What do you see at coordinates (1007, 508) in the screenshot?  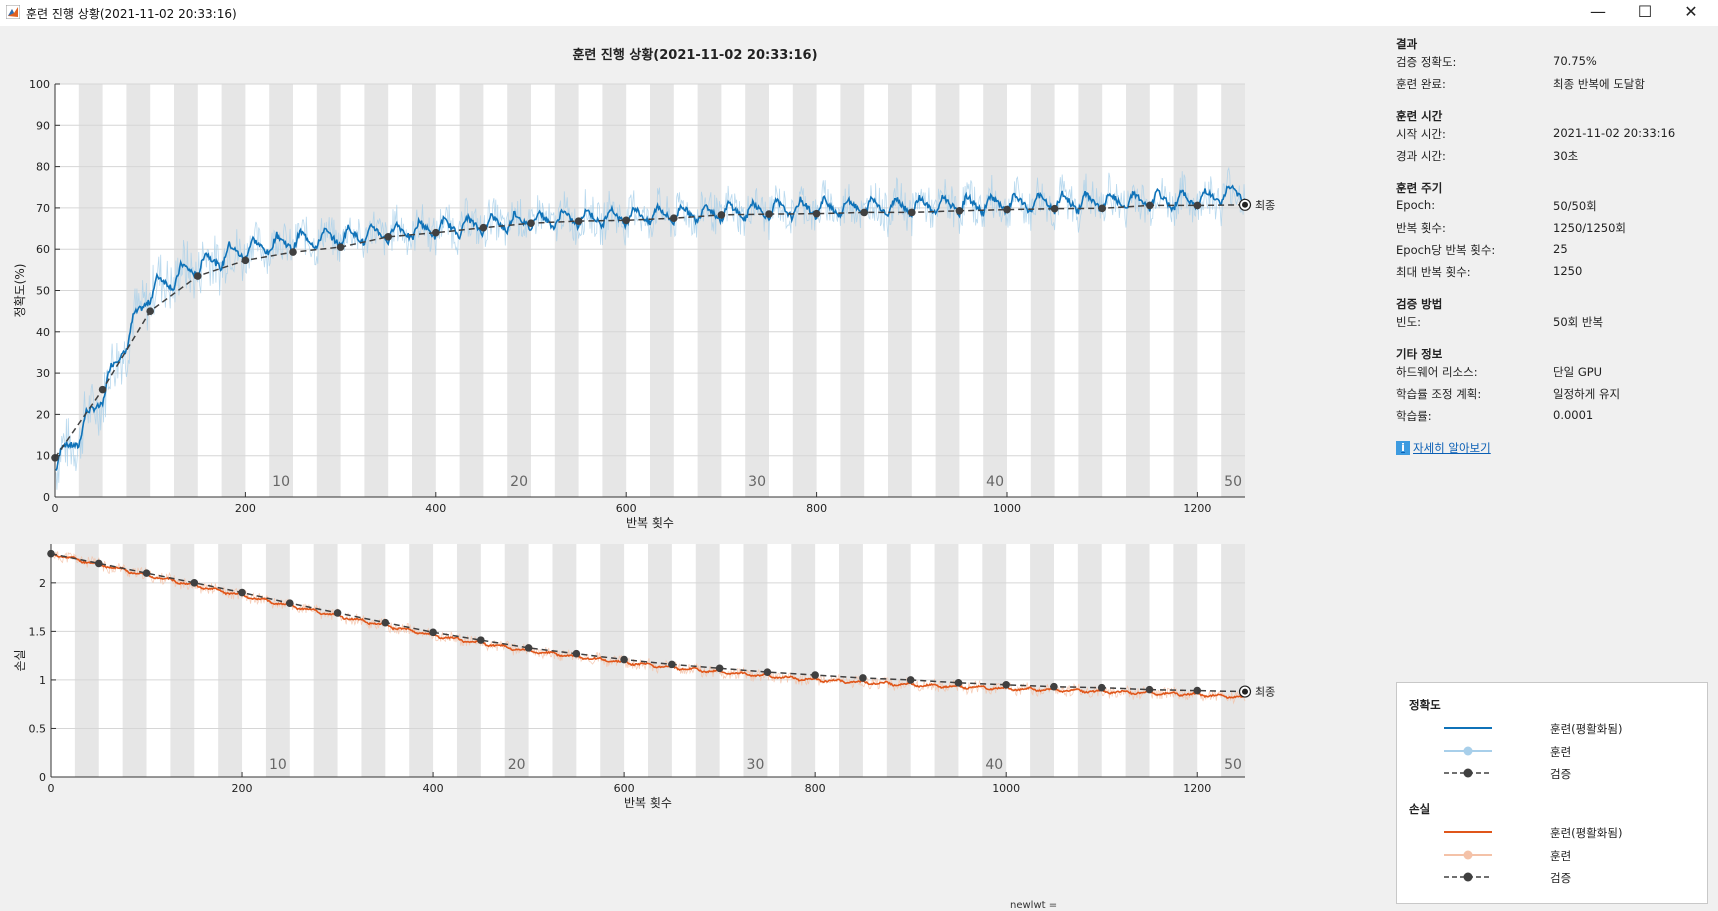 I see `x-tick-label: 1000` at bounding box center [1007, 508].